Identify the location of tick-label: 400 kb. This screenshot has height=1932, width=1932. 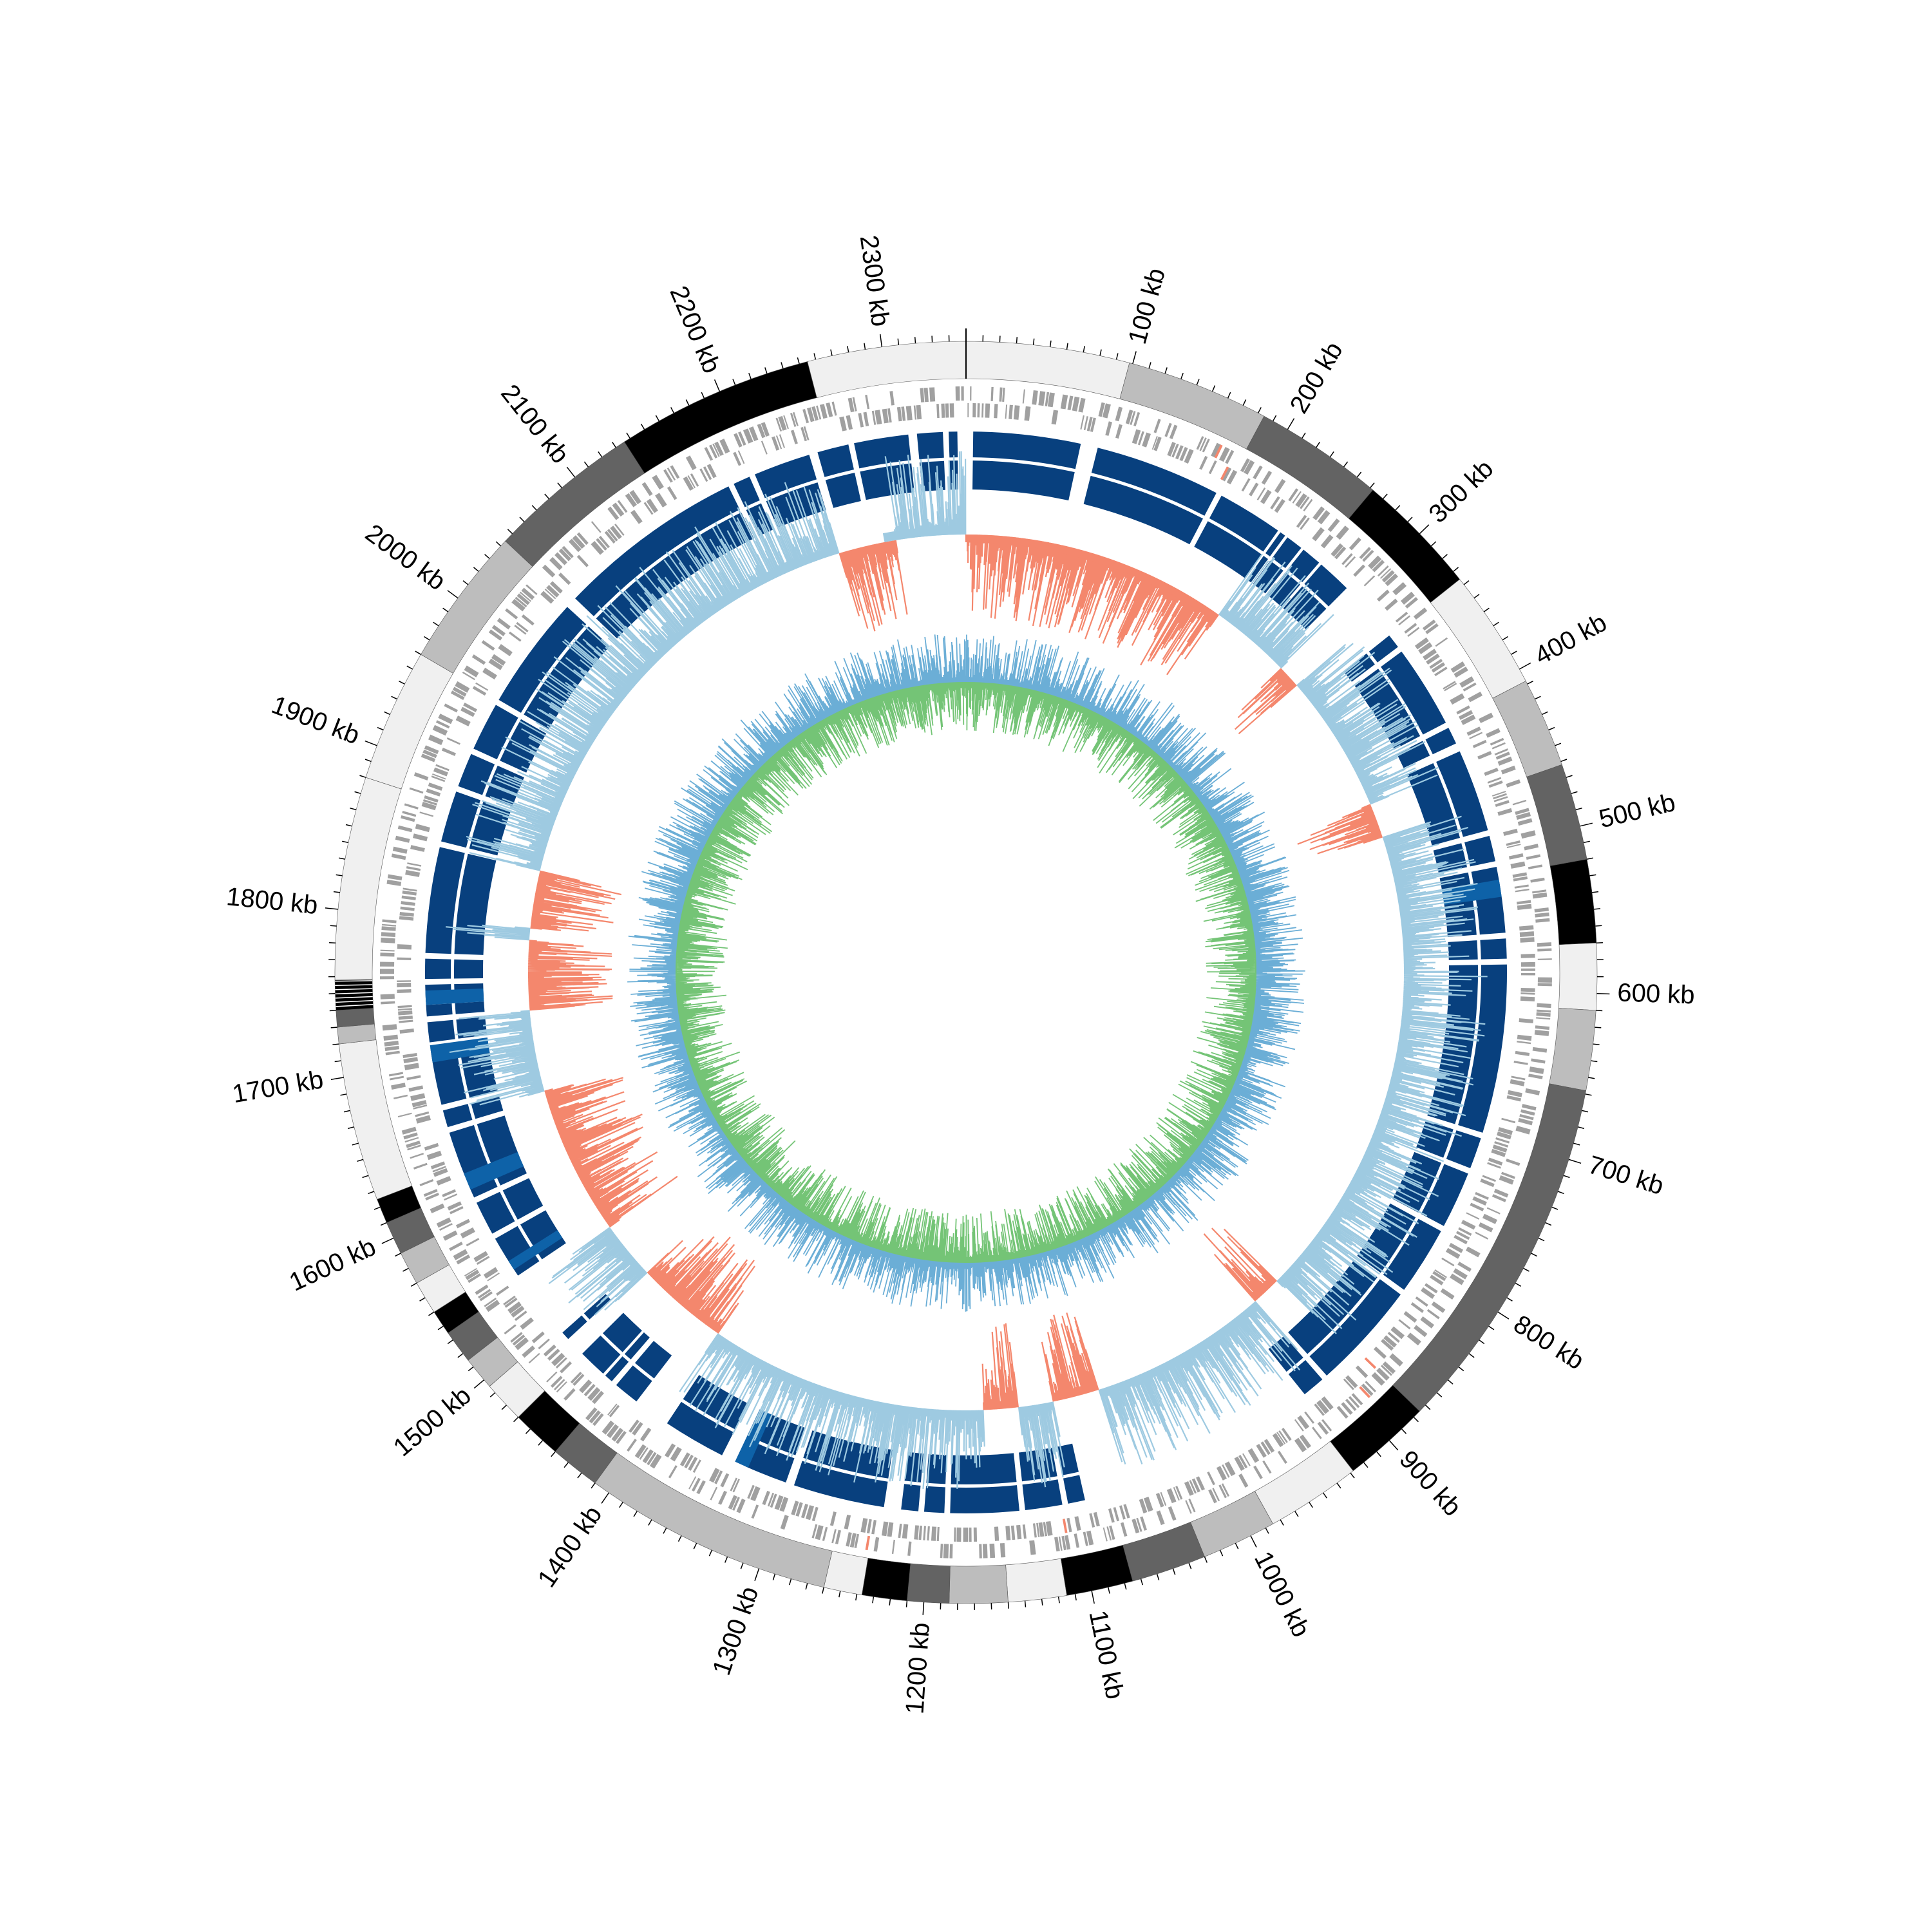
(1570, 639).